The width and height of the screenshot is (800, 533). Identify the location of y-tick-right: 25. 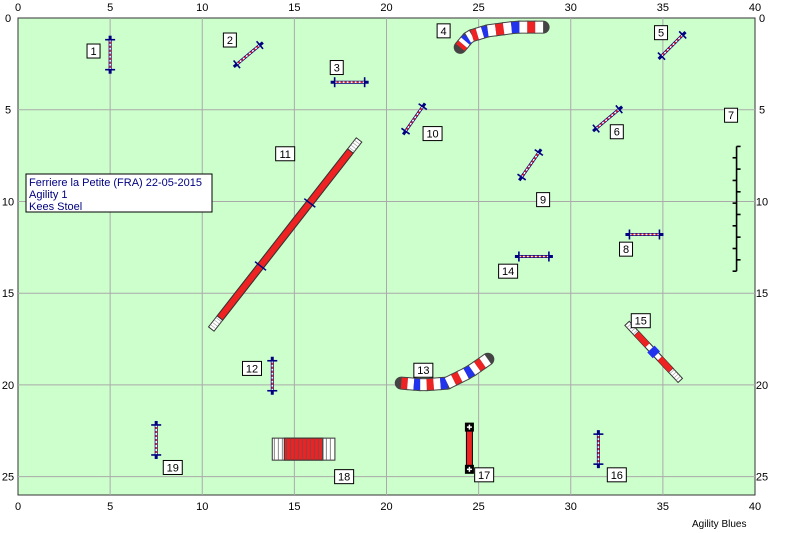
(762, 478).